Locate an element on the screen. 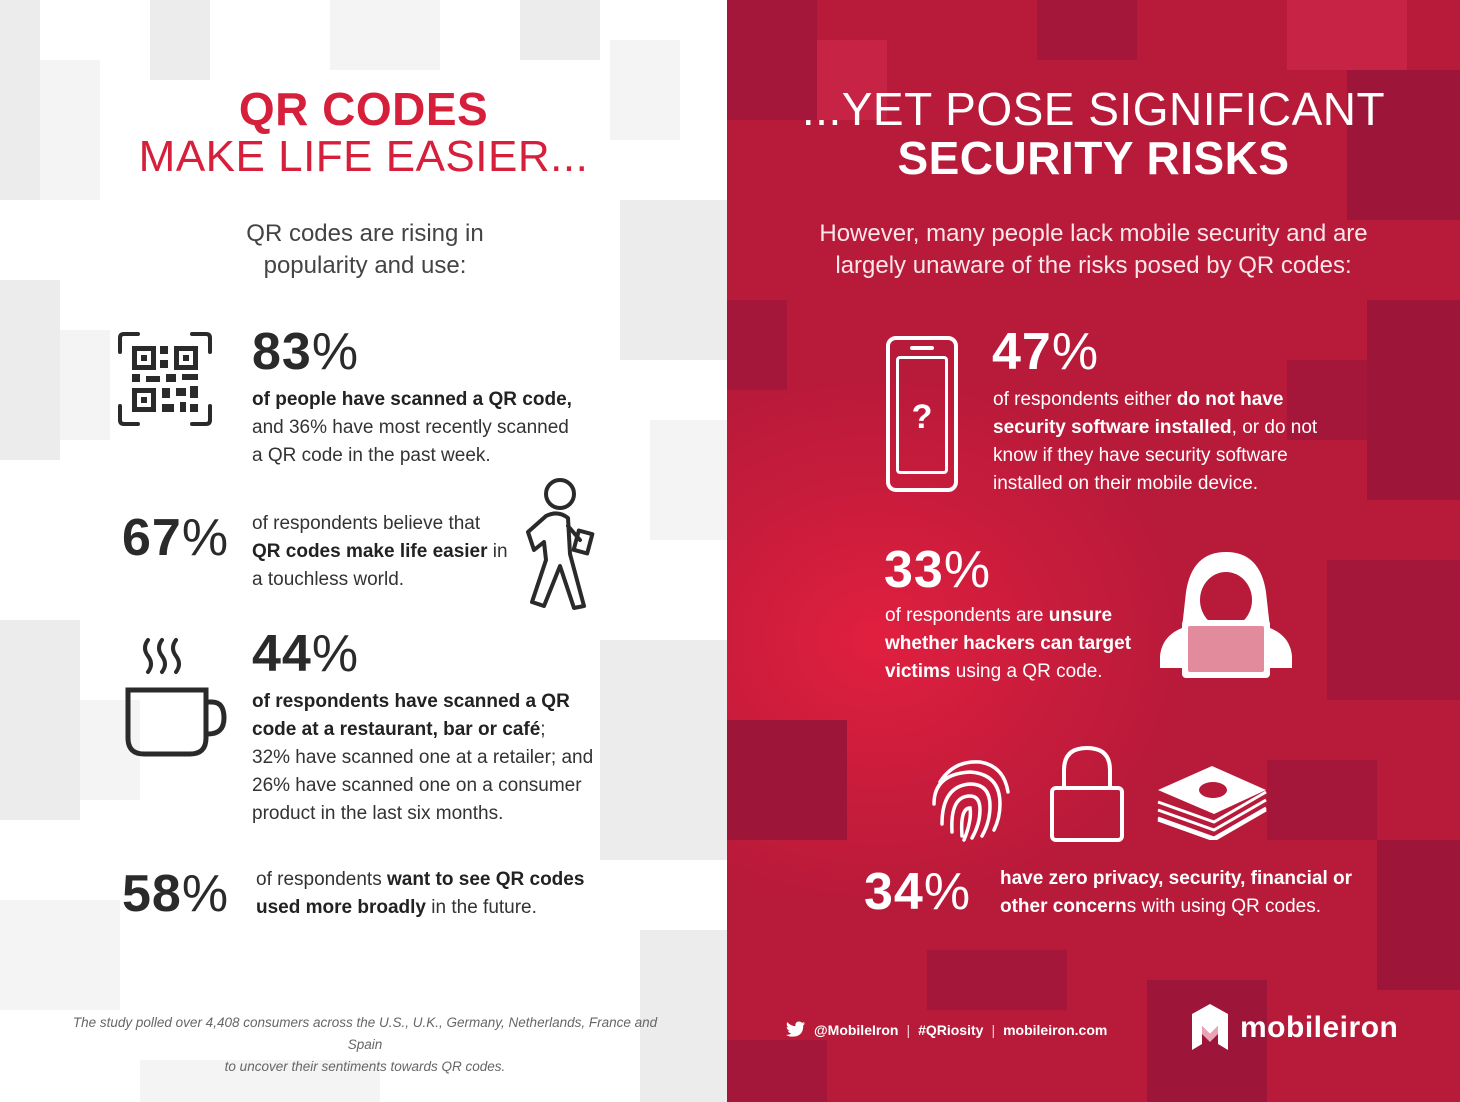  coffee-cup-icon is located at coordinates (176, 697).